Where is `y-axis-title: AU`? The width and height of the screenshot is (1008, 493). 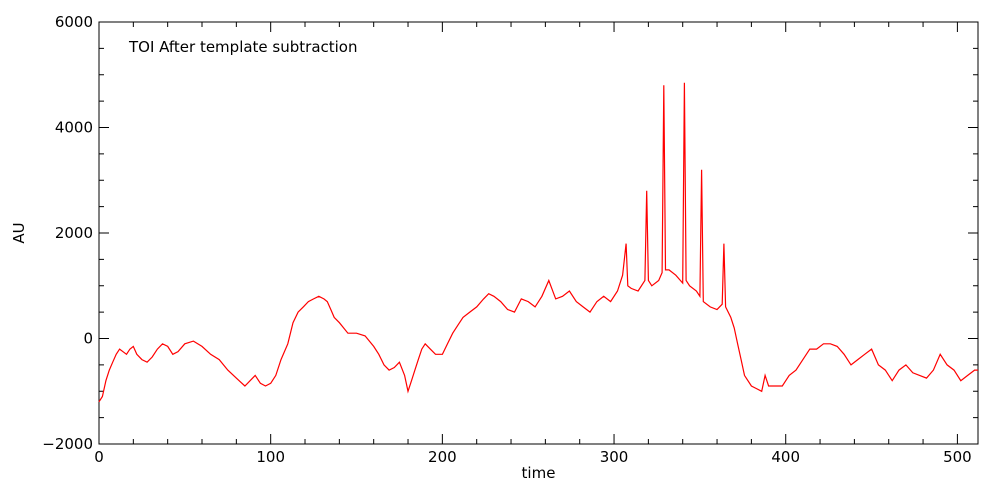 y-axis-title: AU is located at coordinates (19, 232).